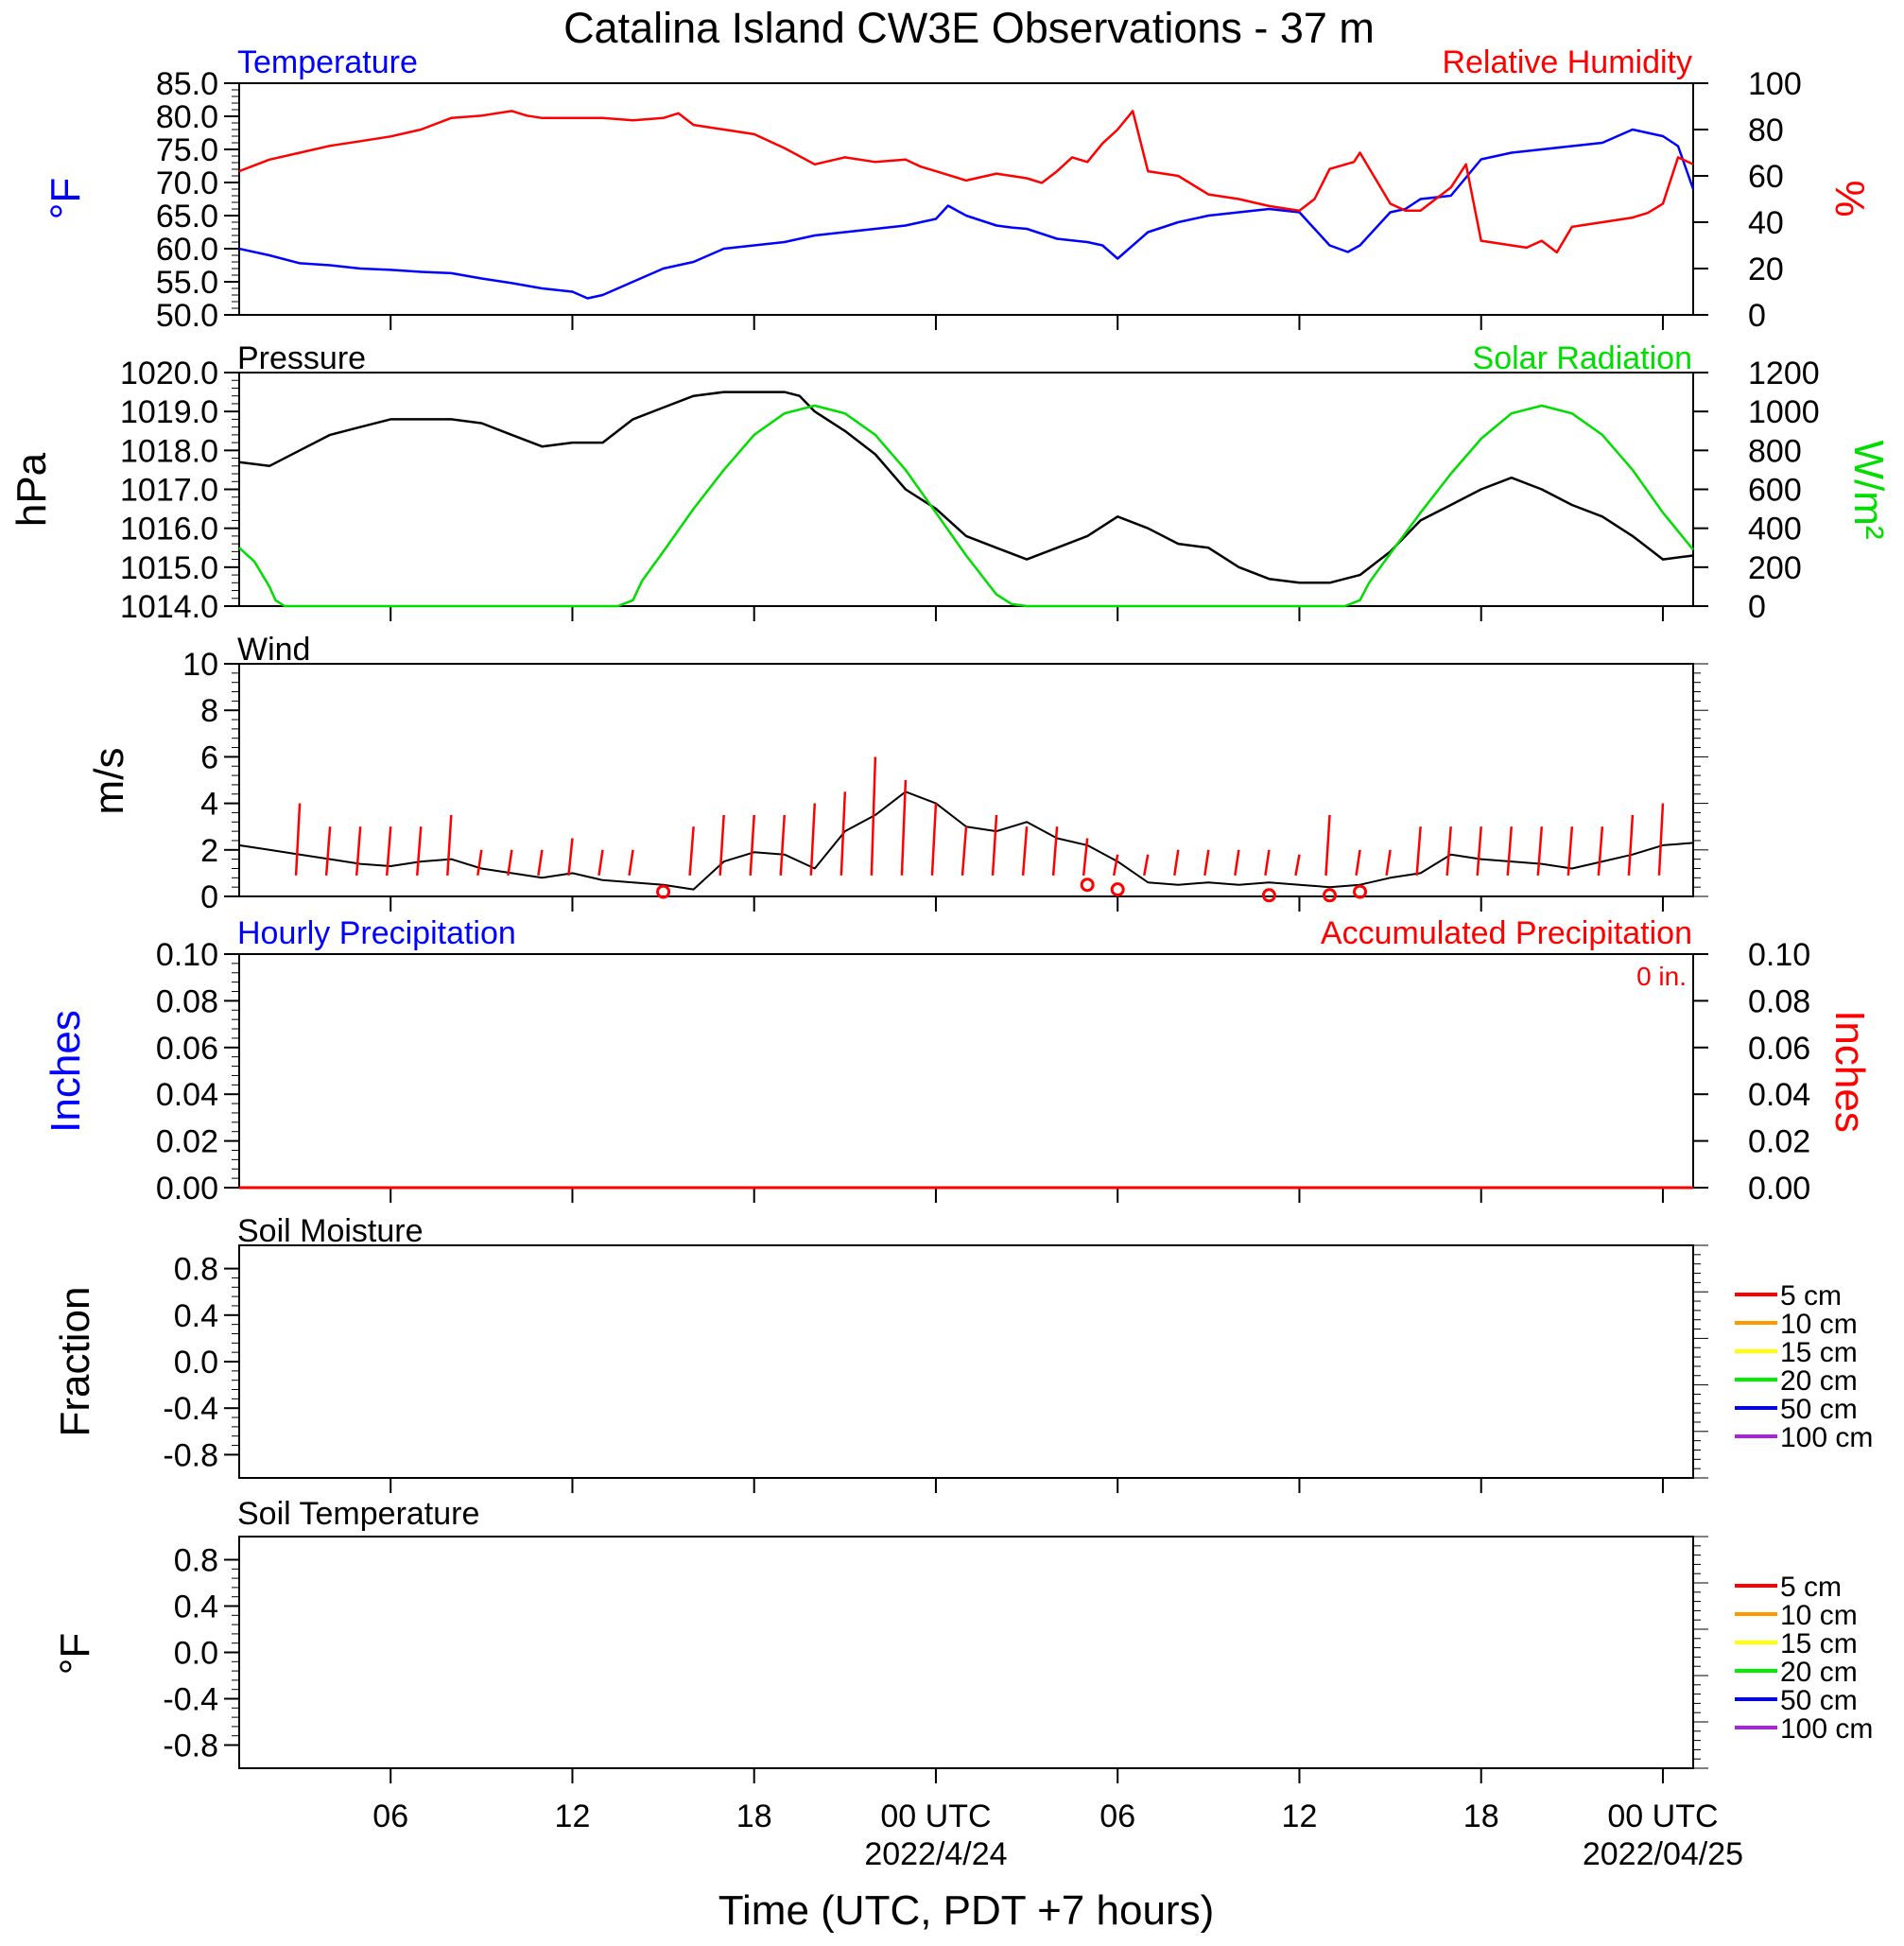 Image resolution: width=1904 pixels, height=1946 pixels. I want to click on left-tick-label: -0.8, so click(190, 1747).